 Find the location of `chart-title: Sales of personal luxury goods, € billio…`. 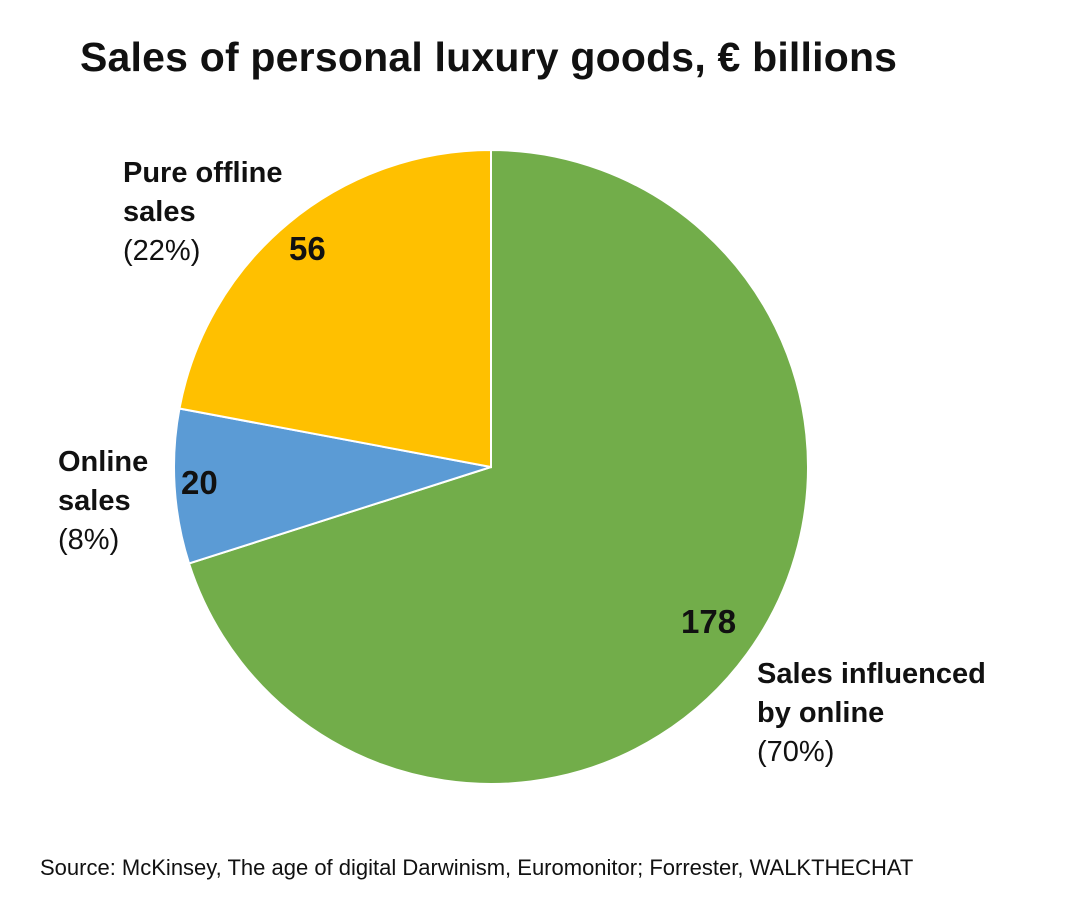

chart-title: Sales of personal luxury goods, € billio… is located at coordinates (489, 57).